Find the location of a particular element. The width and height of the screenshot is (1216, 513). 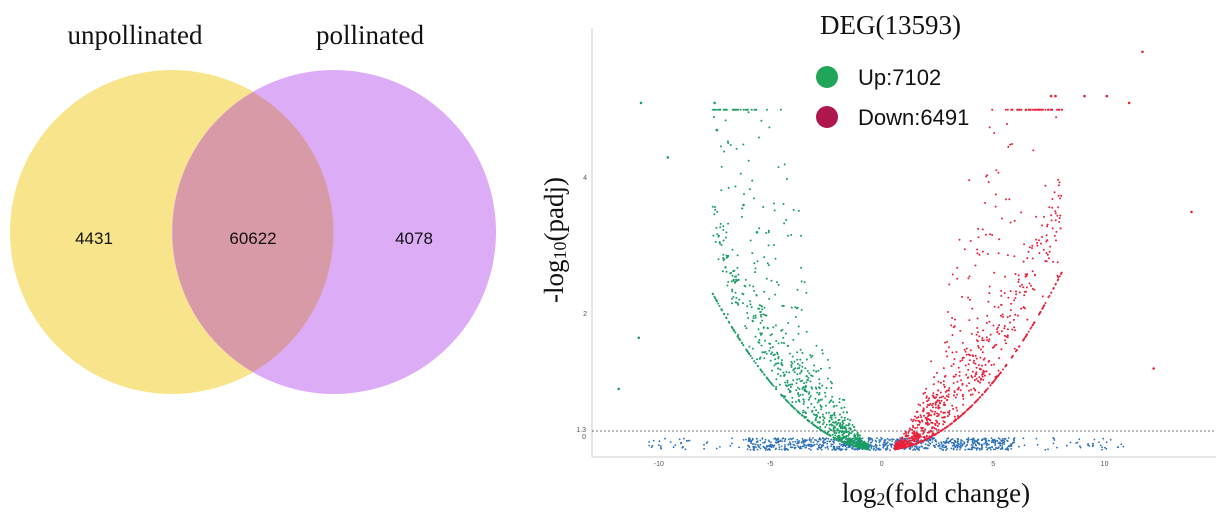

x-axis-label-rest: (fold change) is located at coordinates (957, 493).